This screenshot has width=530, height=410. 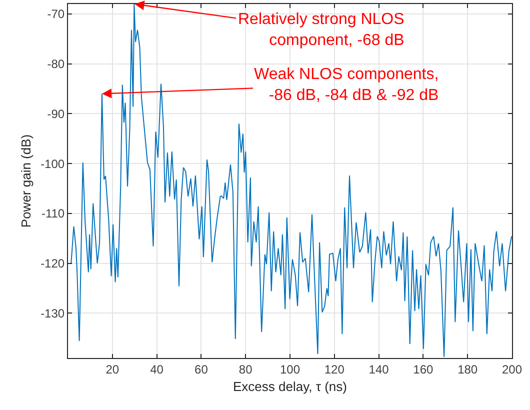 What do you see at coordinates (56, 14) in the screenshot?
I see `y-tick-label: -70` at bounding box center [56, 14].